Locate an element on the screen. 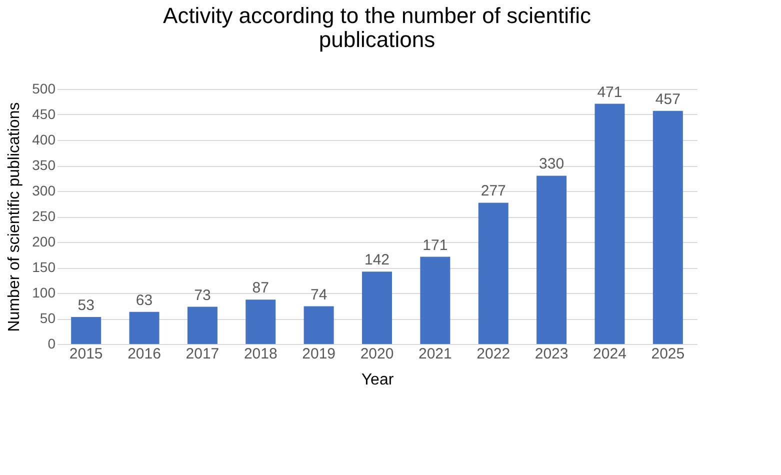  x-tick-label: 2016 is located at coordinates (144, 354).